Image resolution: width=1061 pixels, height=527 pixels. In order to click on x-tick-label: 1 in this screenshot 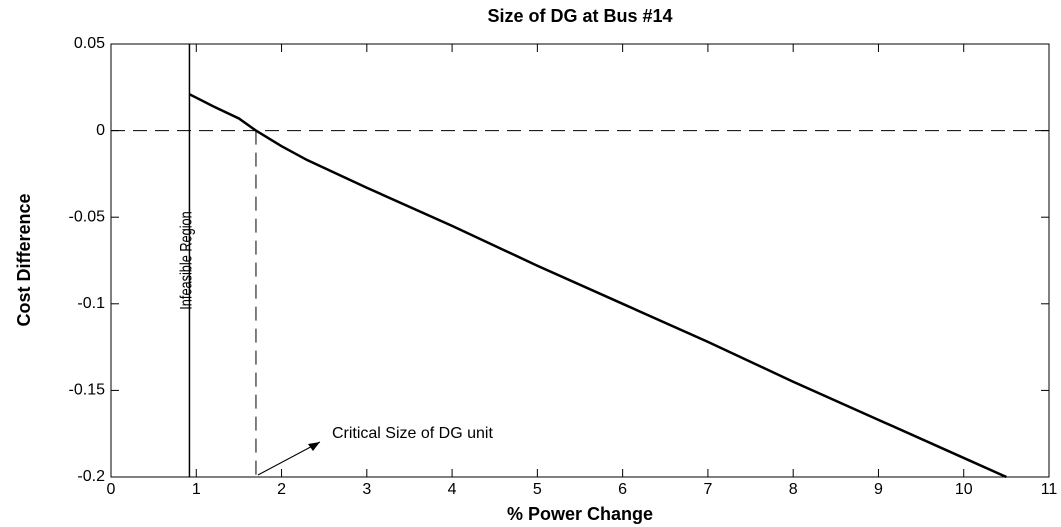, I will do `click(196, 489)`.